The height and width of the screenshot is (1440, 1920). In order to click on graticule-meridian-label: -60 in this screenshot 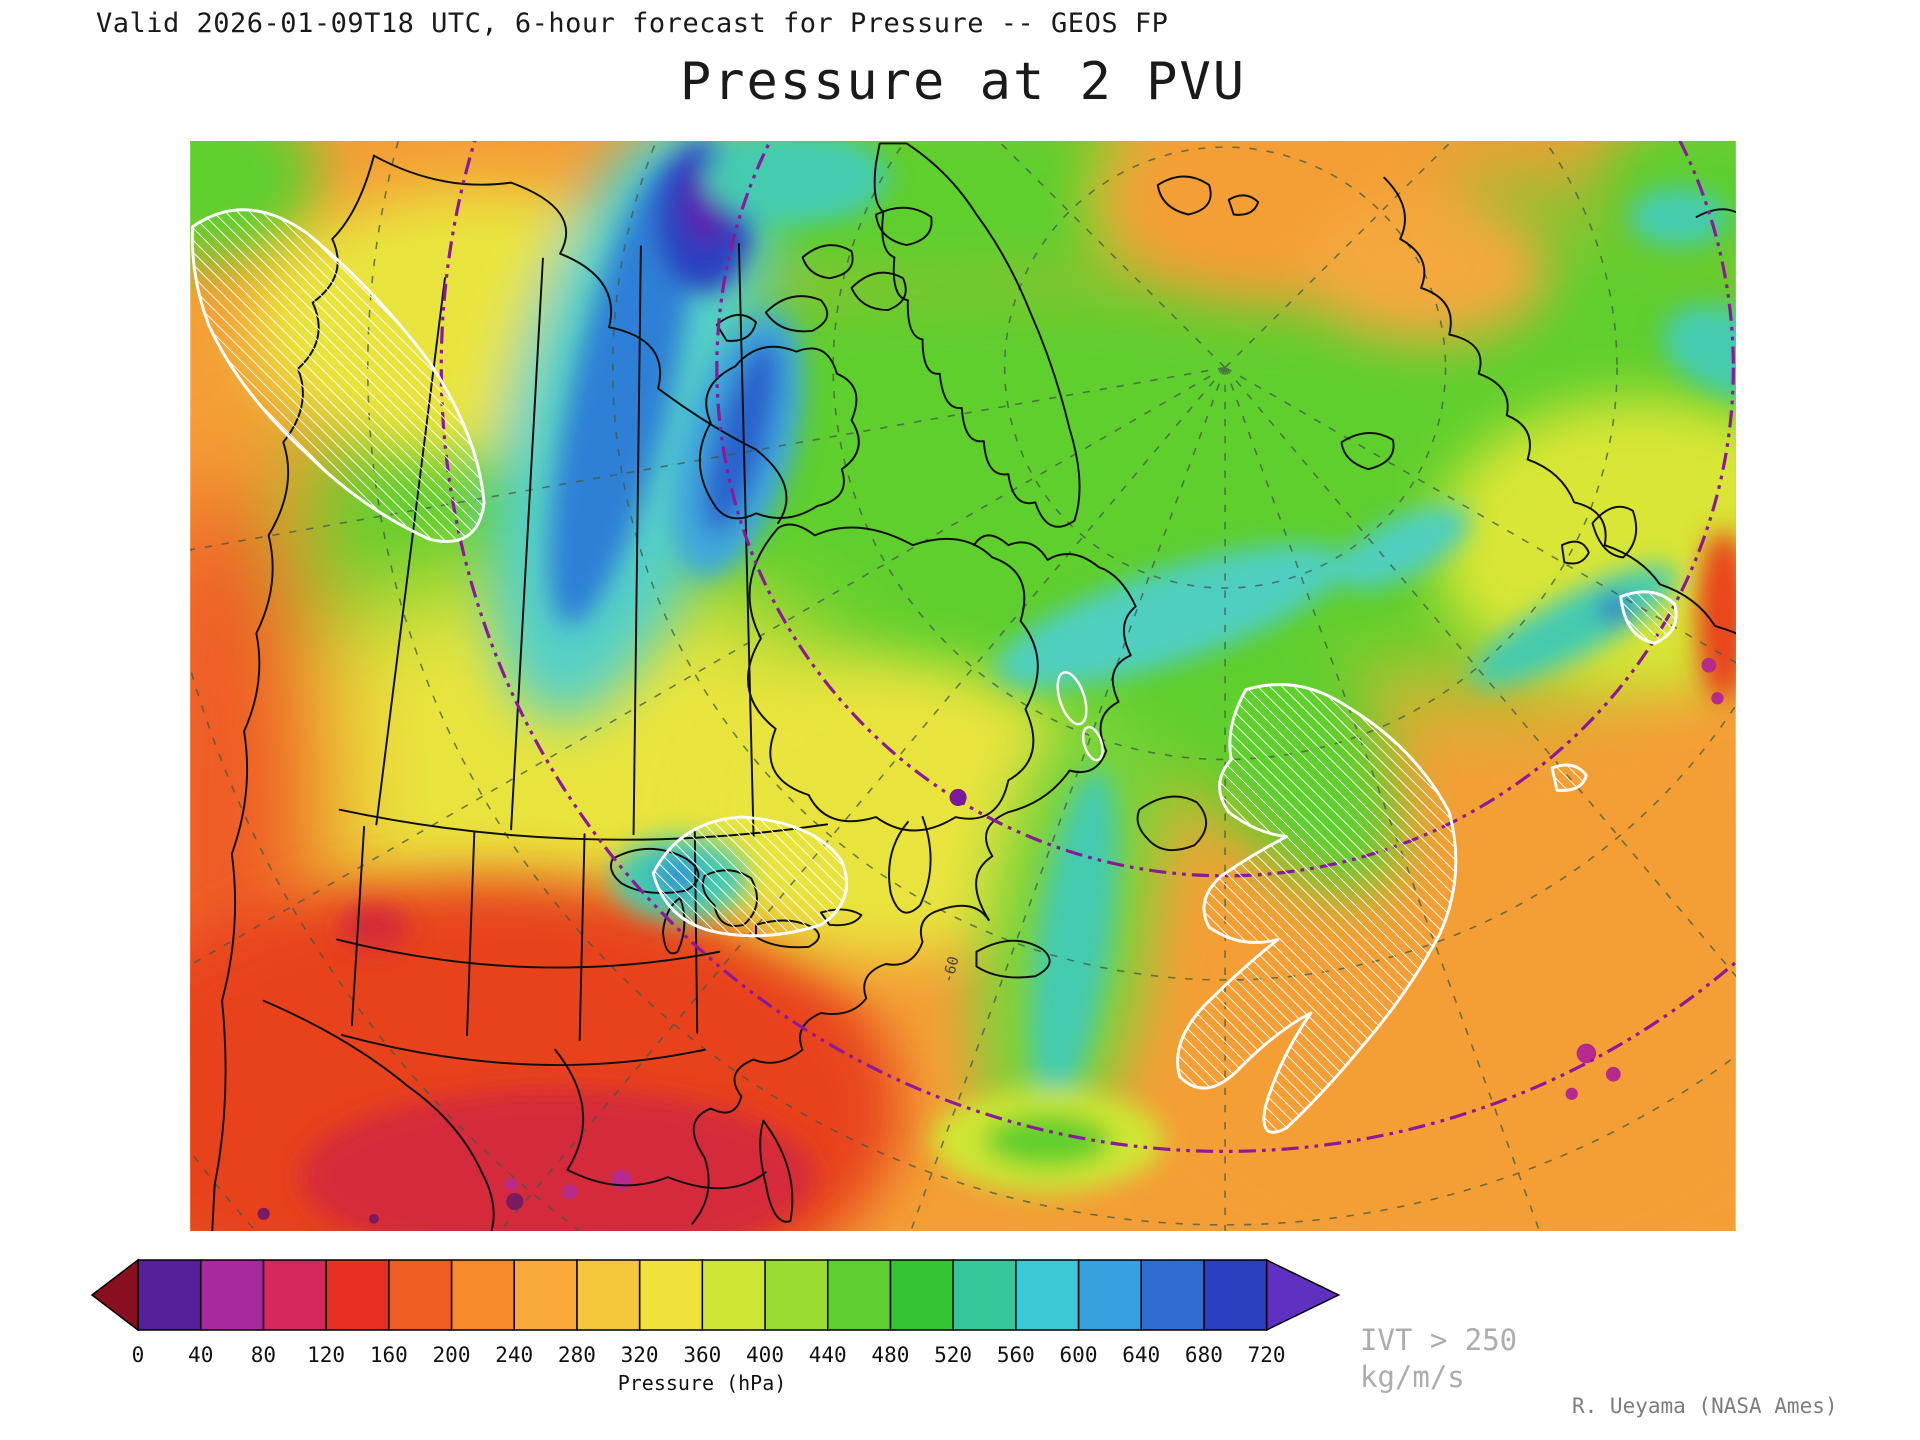, I will do `click(950, 970)`.